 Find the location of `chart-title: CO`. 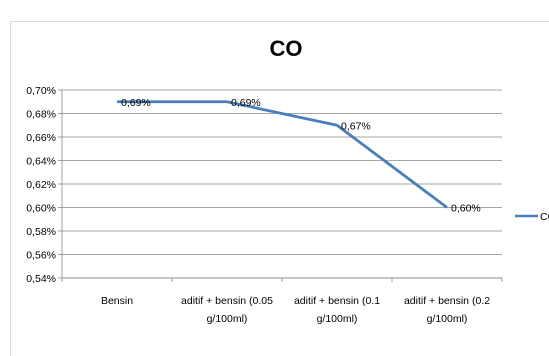

chart-title: CO is located at coordinates (286, 48).